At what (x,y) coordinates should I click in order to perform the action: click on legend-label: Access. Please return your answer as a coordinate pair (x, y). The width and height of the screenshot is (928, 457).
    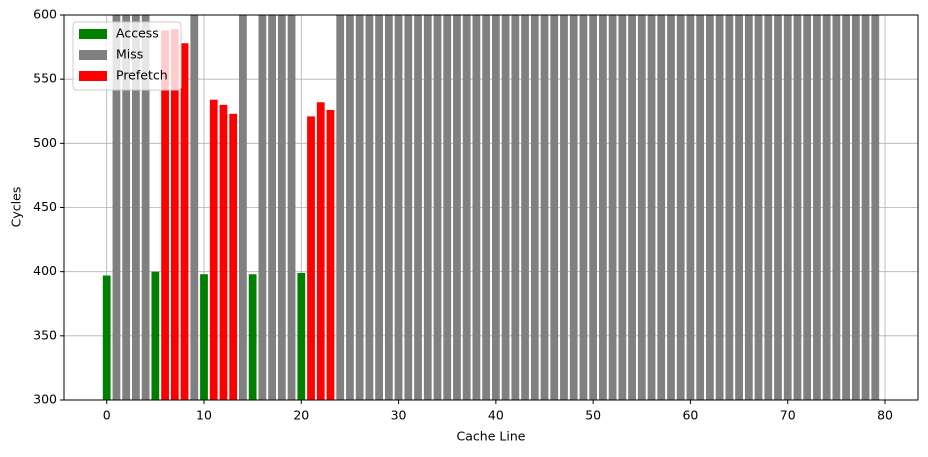
    Looking at the image, I should click on (137, 33).